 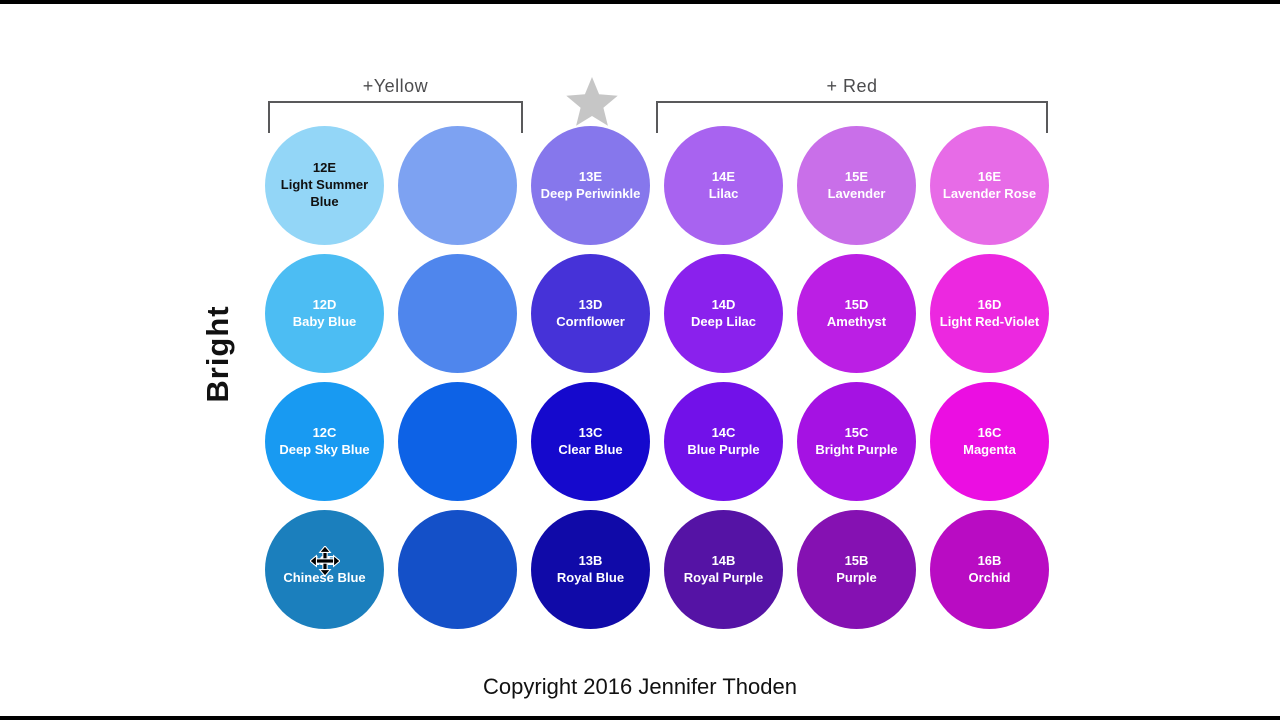 I want to click on swatch-name: Chinese Blue, so click(x=324, y=577).